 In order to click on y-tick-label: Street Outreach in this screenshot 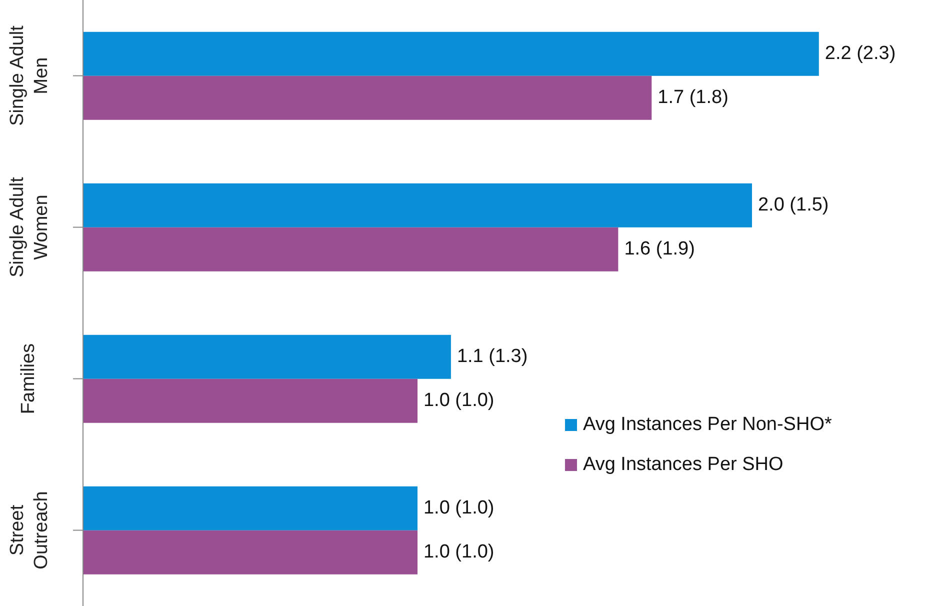, I will do `click(29, 530)`.